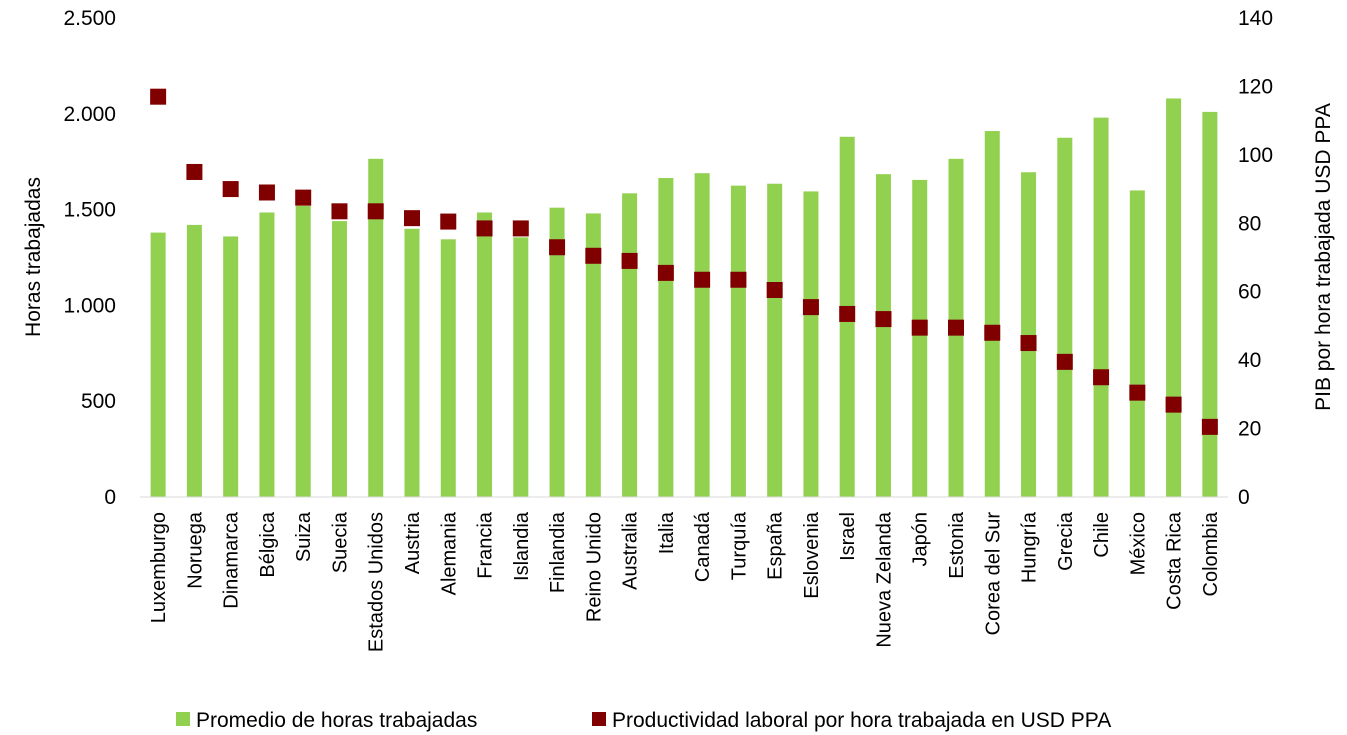 This screenshot has width=1347, height=735. Describe the element at coordinates (811, 344) in the screenshot. I see `bar-eslovenia` at that location.